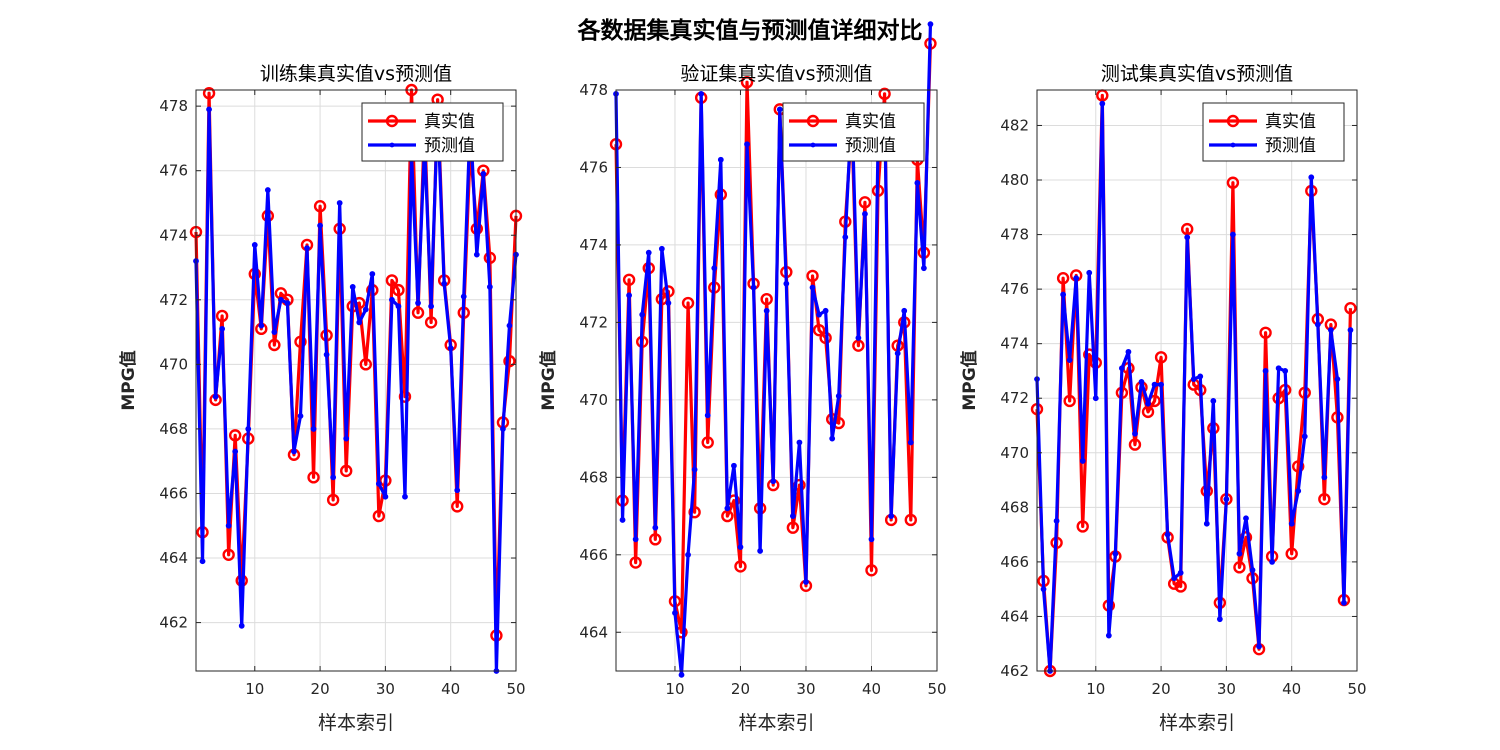  I want to click on legend-box, so click(432, 132).